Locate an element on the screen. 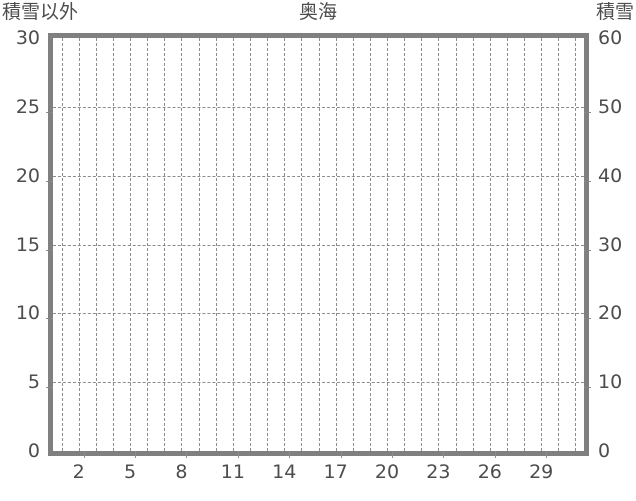 This screenshot has width=636, height=501. x-axis-label: 5 is located at coordinates (130, 472).